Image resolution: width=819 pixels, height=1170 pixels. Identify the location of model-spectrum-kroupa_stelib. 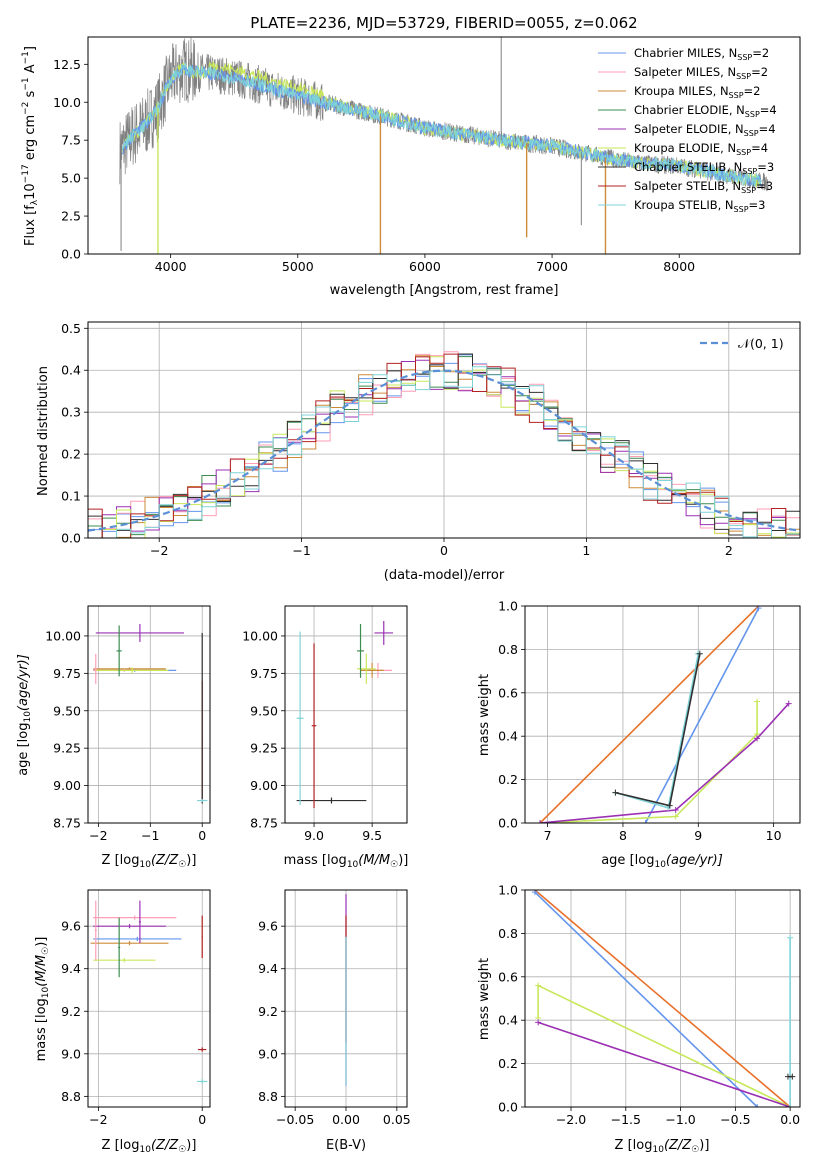
(442, 124).